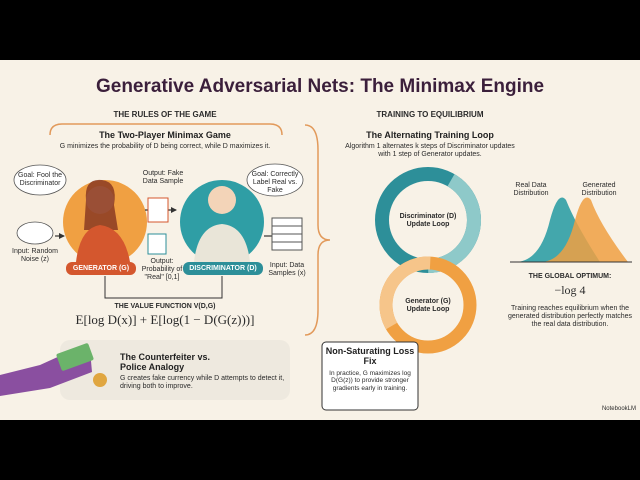 This screenshot has width=640, height=480. What do you see at coordinates (599, 190) in the screenshot?
I see `distribution-label: Generated Distribution` at bounding box center [599, 190].